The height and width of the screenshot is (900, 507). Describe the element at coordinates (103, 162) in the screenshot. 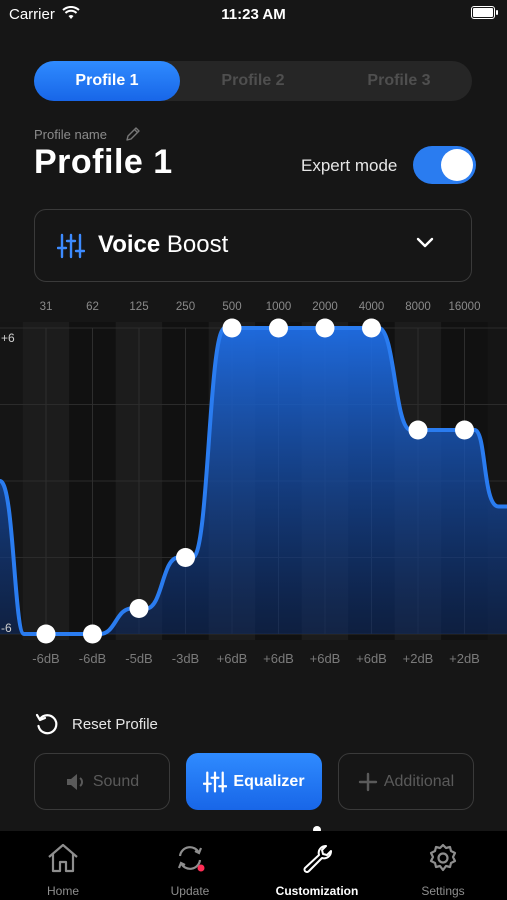

I see `profile-title: Profile 1` at that location.